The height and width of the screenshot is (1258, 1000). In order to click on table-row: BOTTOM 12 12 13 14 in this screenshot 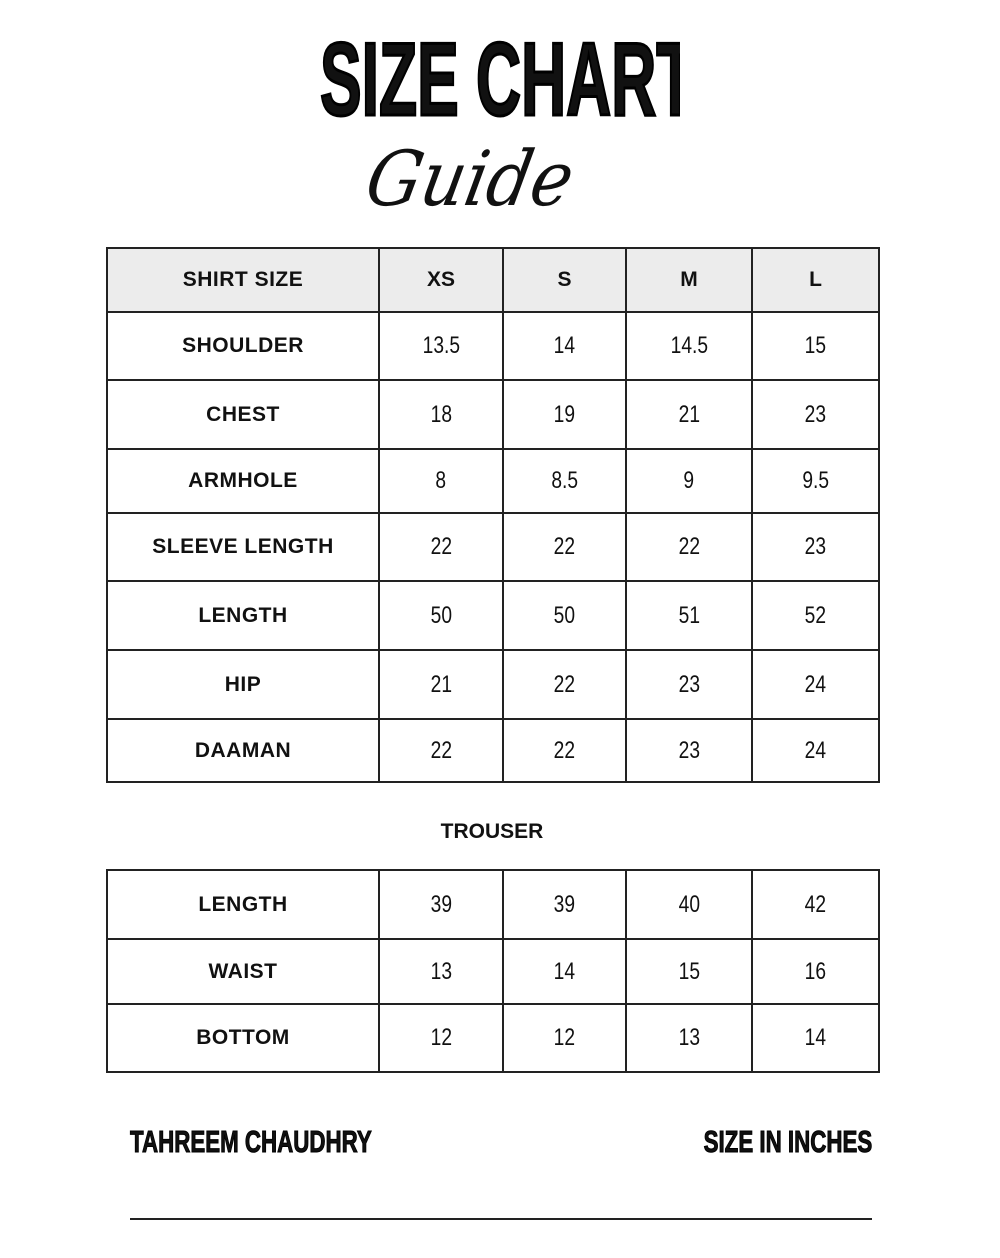, I will do `click(493, 1038)`.